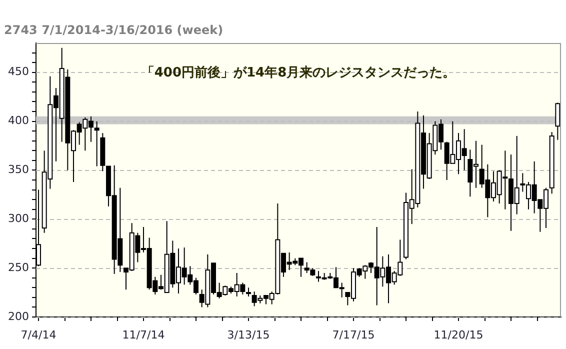 This screenshot has width=566, height=349. I want to click on x-tick-label: 3/13/15, so click(248, 335).